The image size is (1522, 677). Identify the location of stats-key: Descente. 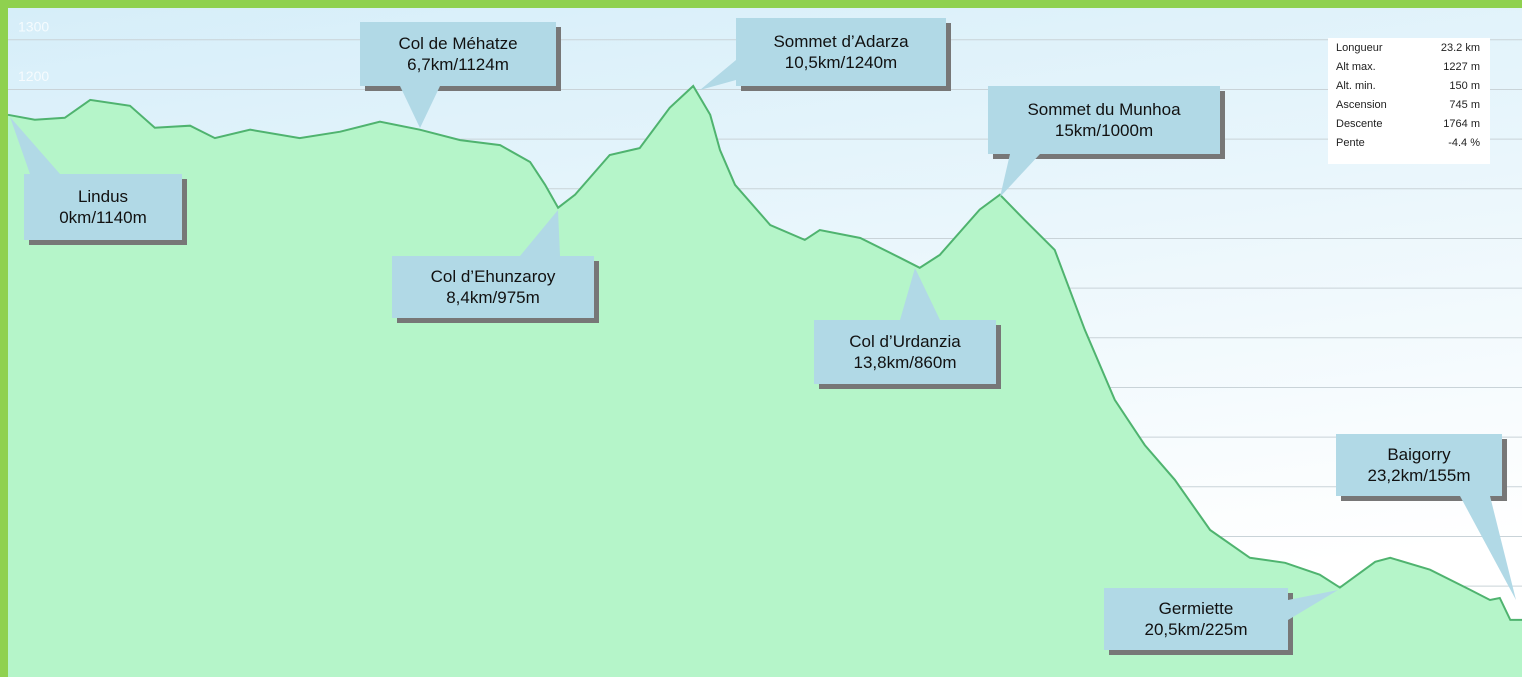
(1359, 124).